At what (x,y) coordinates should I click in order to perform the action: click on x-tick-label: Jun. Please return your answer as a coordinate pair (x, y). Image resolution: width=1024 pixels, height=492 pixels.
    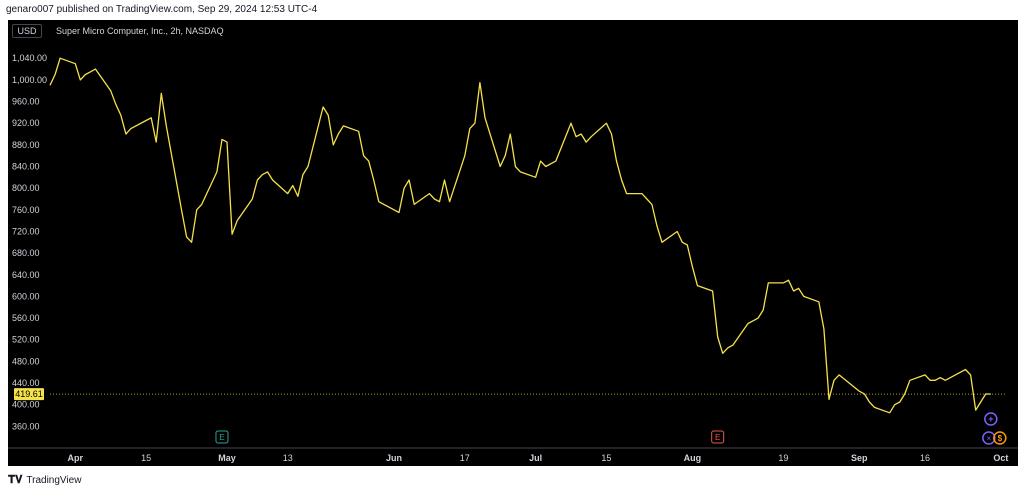
    Looking at the image, I should click on (394, 458).